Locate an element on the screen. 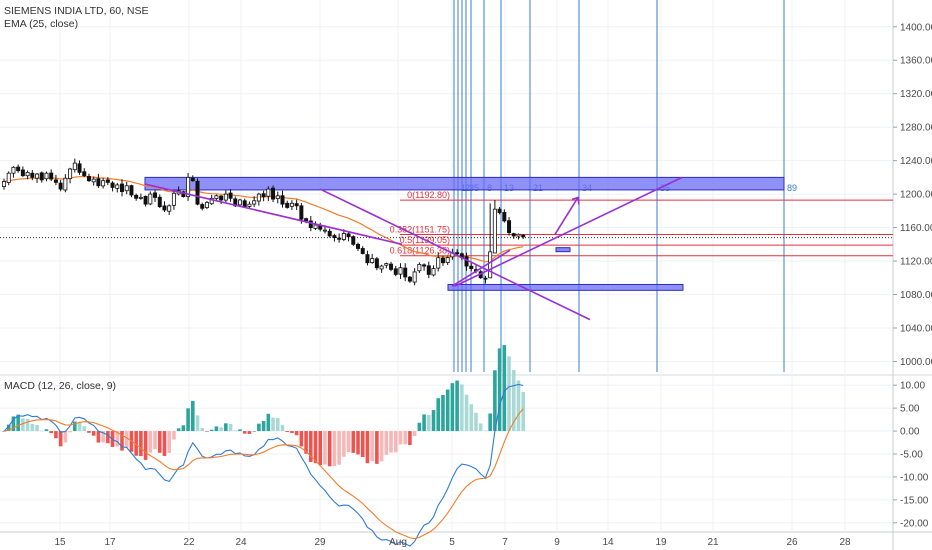 The image size is (932, 550). trend-line is located at coordinates (481, 268).